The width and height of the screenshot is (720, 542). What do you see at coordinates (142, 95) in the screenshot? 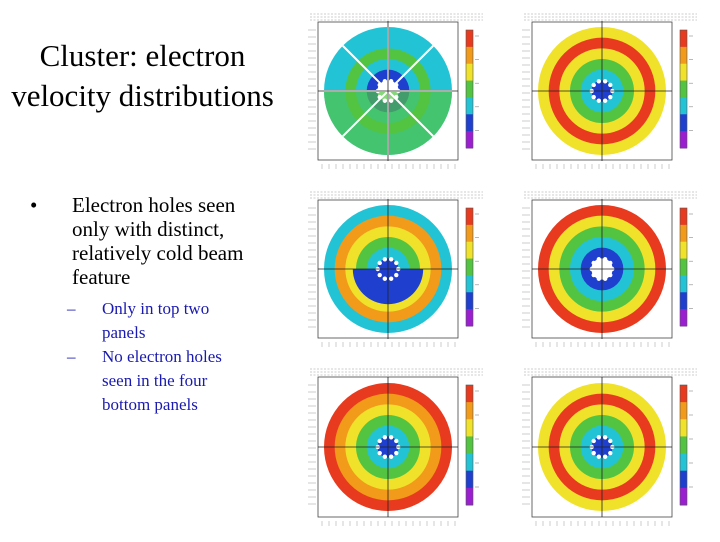
I see `title-line-2: velocity distributions` at bounding box center [142, 95].